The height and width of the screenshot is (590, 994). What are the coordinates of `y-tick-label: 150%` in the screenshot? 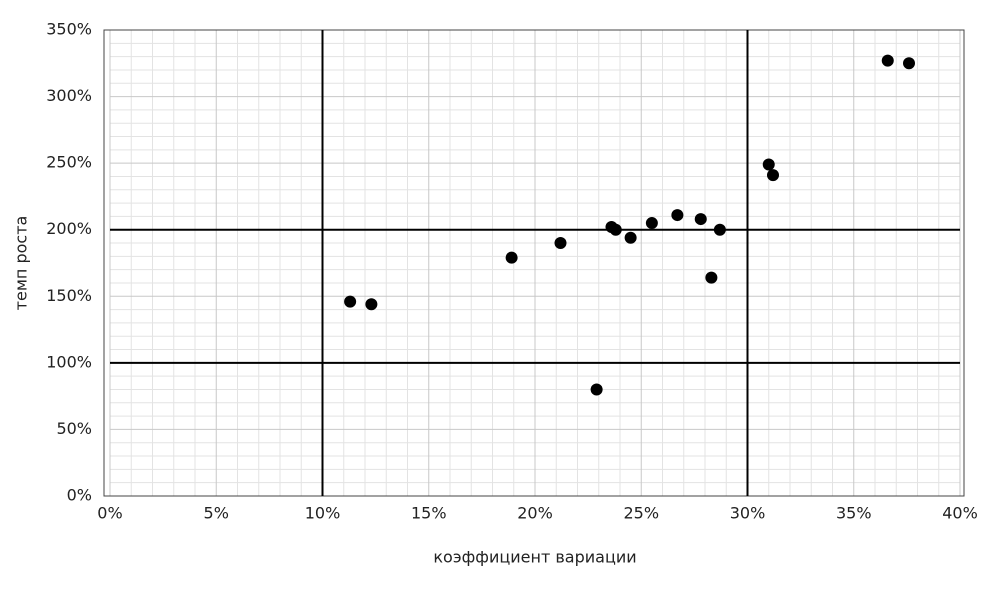 It's located at (69, 295).